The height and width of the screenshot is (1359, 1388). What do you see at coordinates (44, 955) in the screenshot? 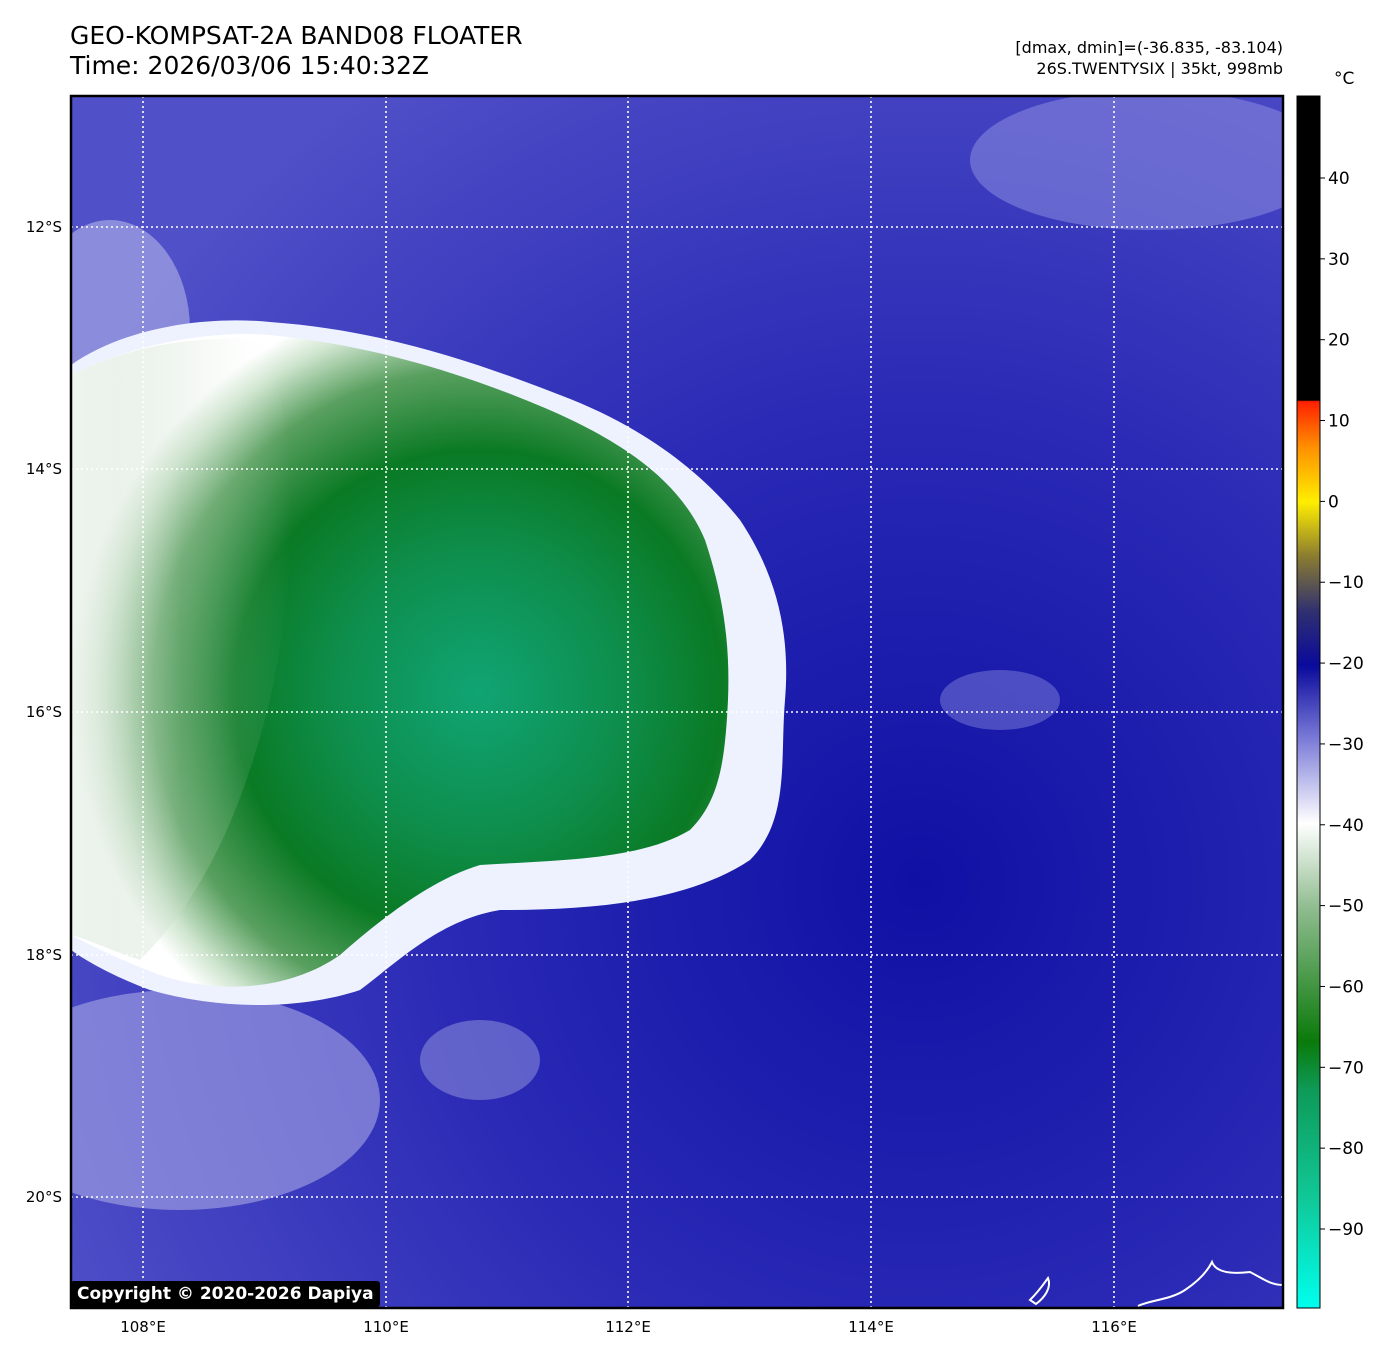
I see `latitude-label: 18°S` at bounding box center [44, 955].